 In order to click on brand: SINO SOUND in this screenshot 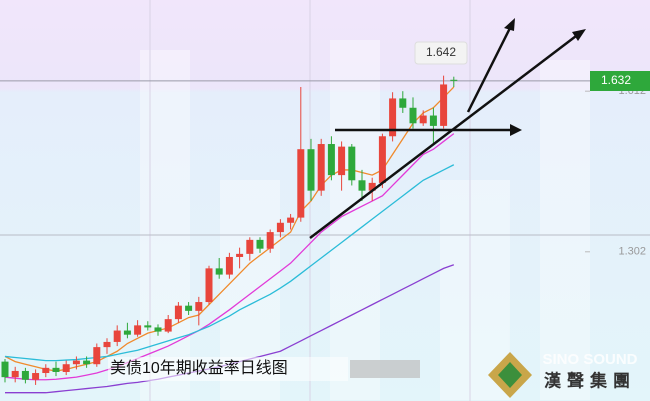, I will do `click(589, 359)`.